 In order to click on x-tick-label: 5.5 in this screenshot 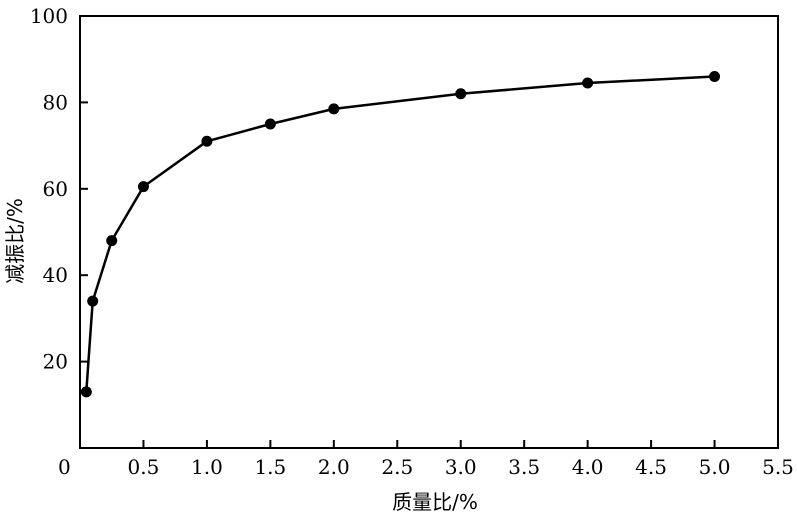, I will do `click(778, 467)`.